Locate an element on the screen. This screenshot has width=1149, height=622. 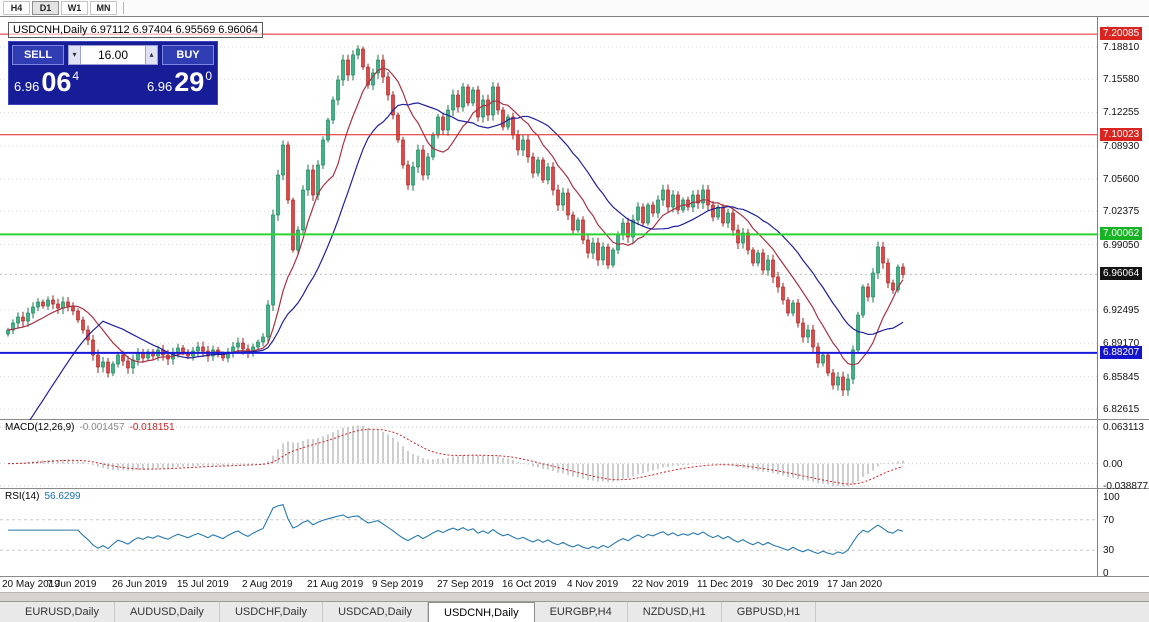
triangle-up-icon: ▴ is located at coordinates (151, 54).